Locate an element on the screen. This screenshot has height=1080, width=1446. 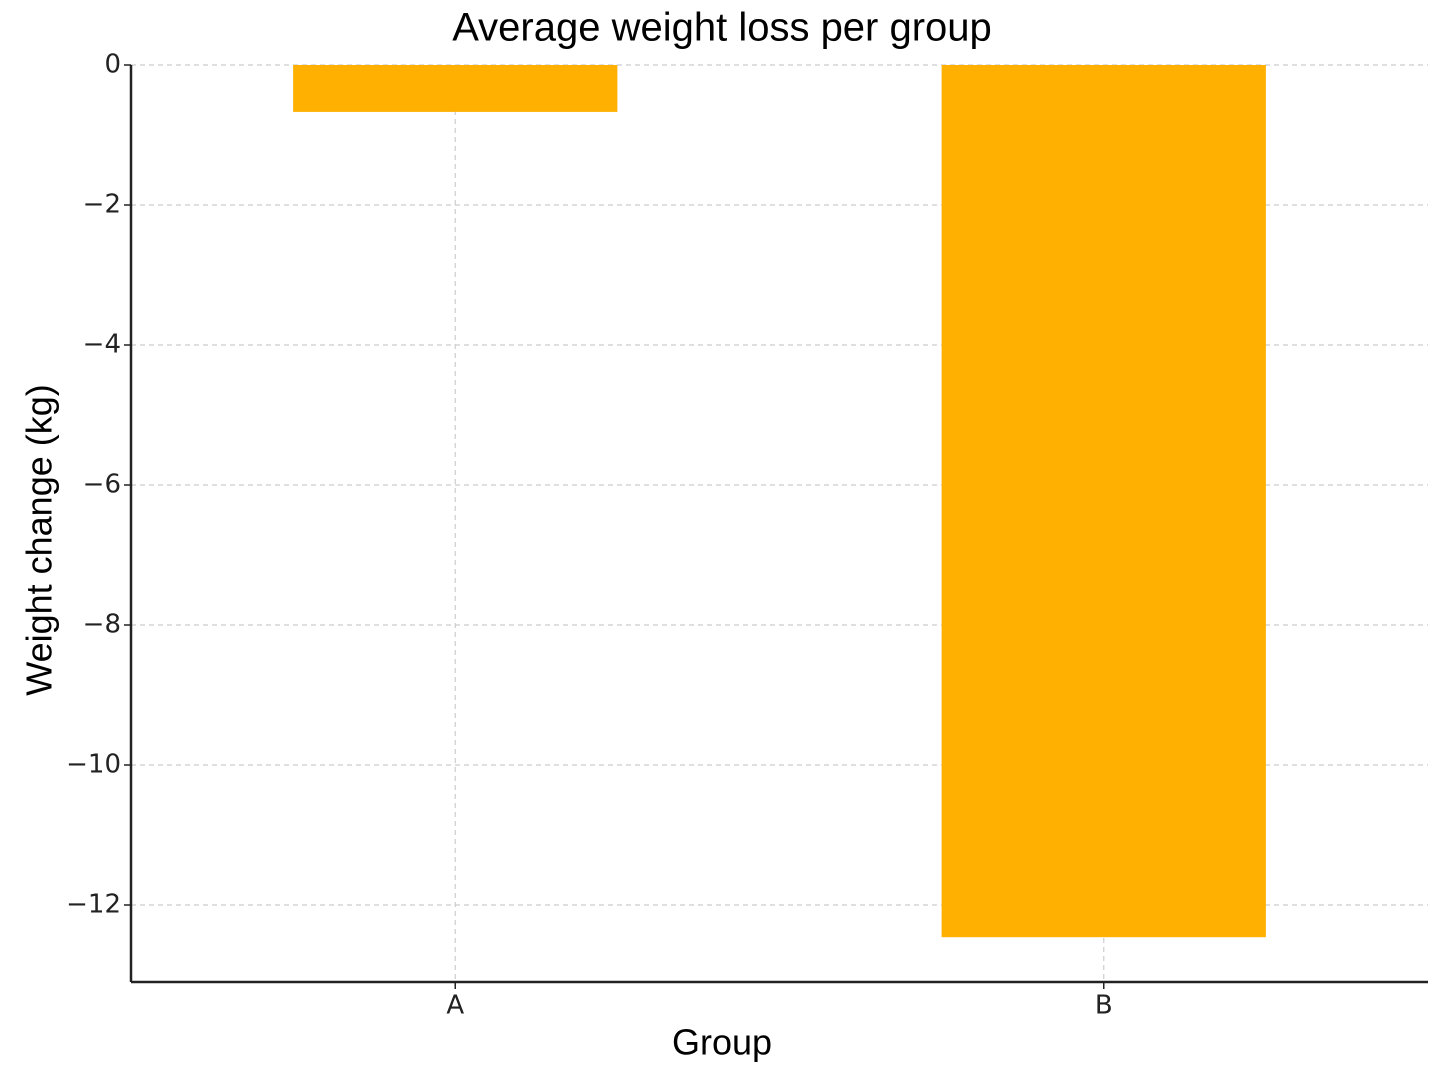
y-tick-label: −2 is located at coordinates (102, 205).